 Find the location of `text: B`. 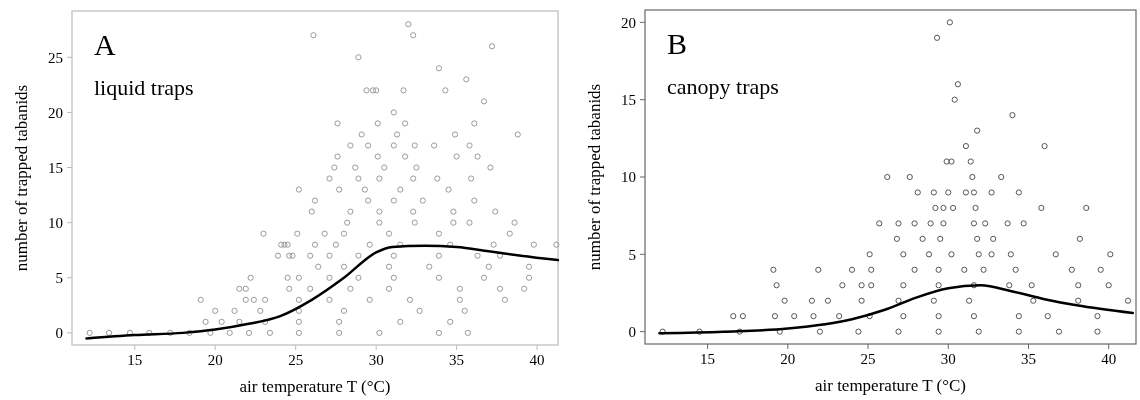

text: B is located at coordinates (677, 43).